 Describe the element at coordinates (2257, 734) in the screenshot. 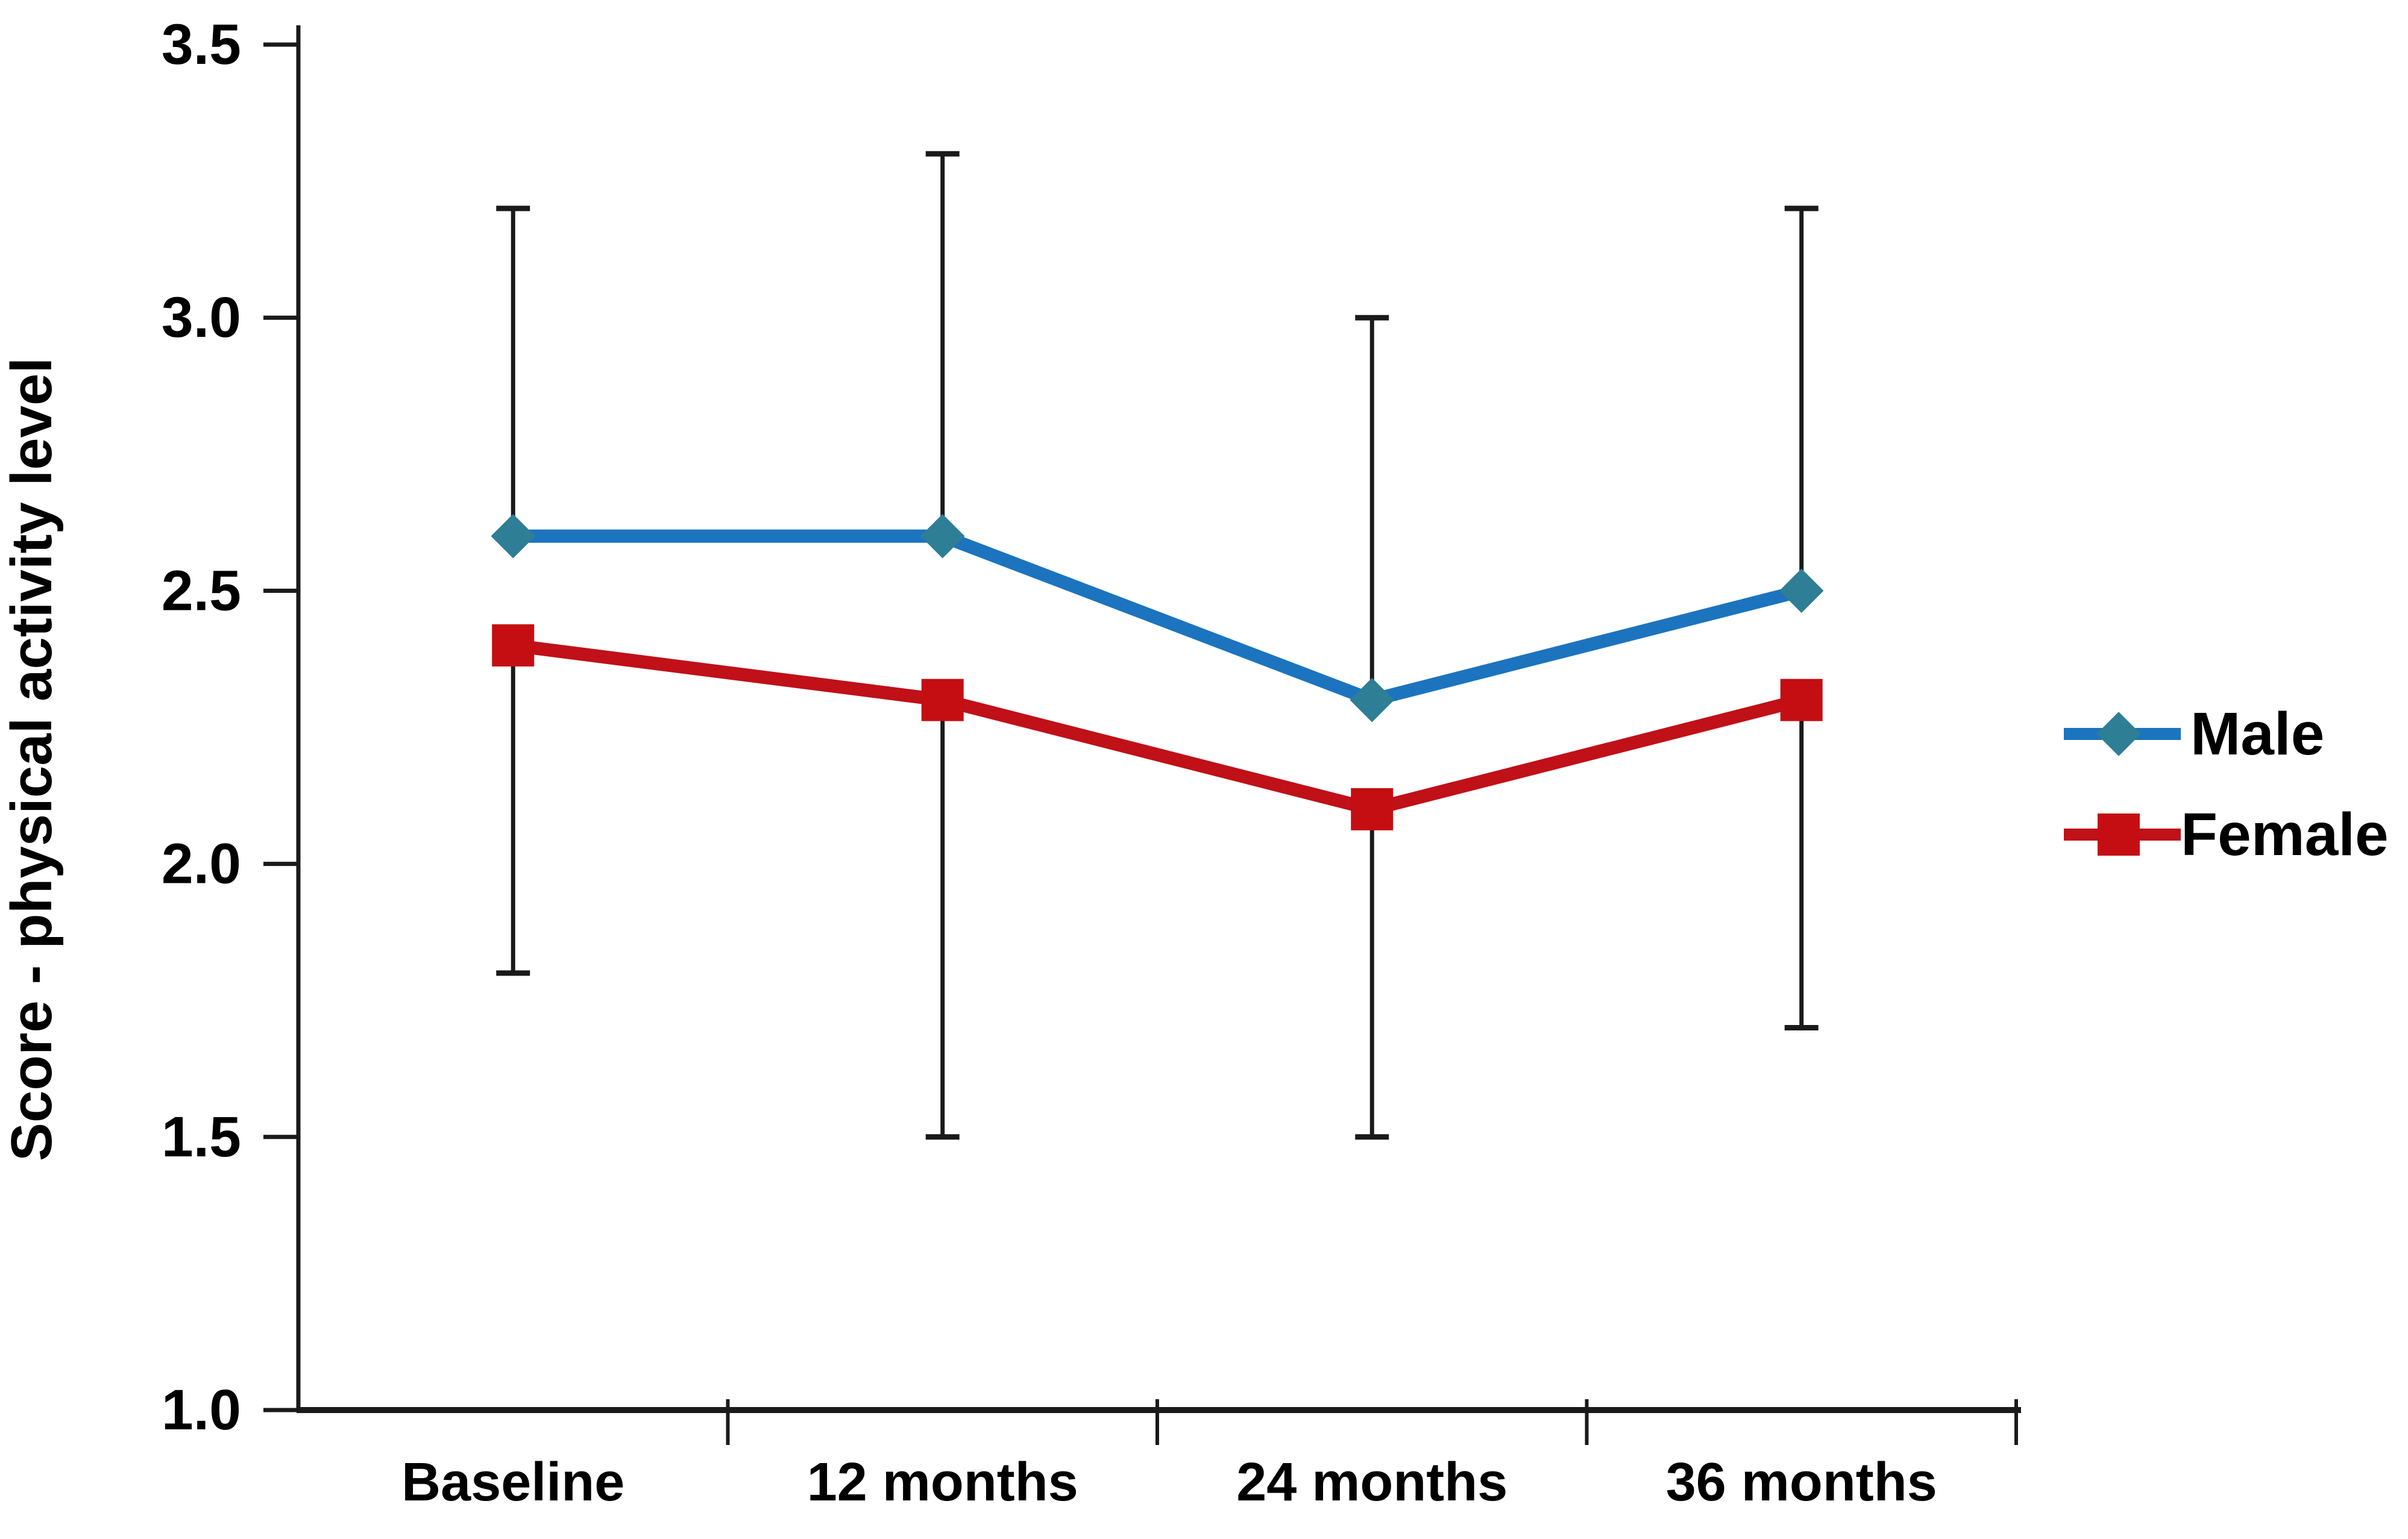

I see `legend-label-male: Male` at that location.